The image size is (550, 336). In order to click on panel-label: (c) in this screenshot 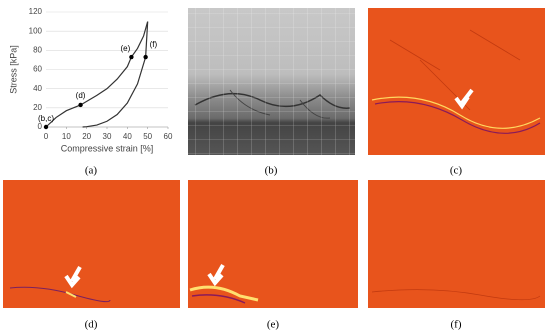, I will do `click(456, 171)`.